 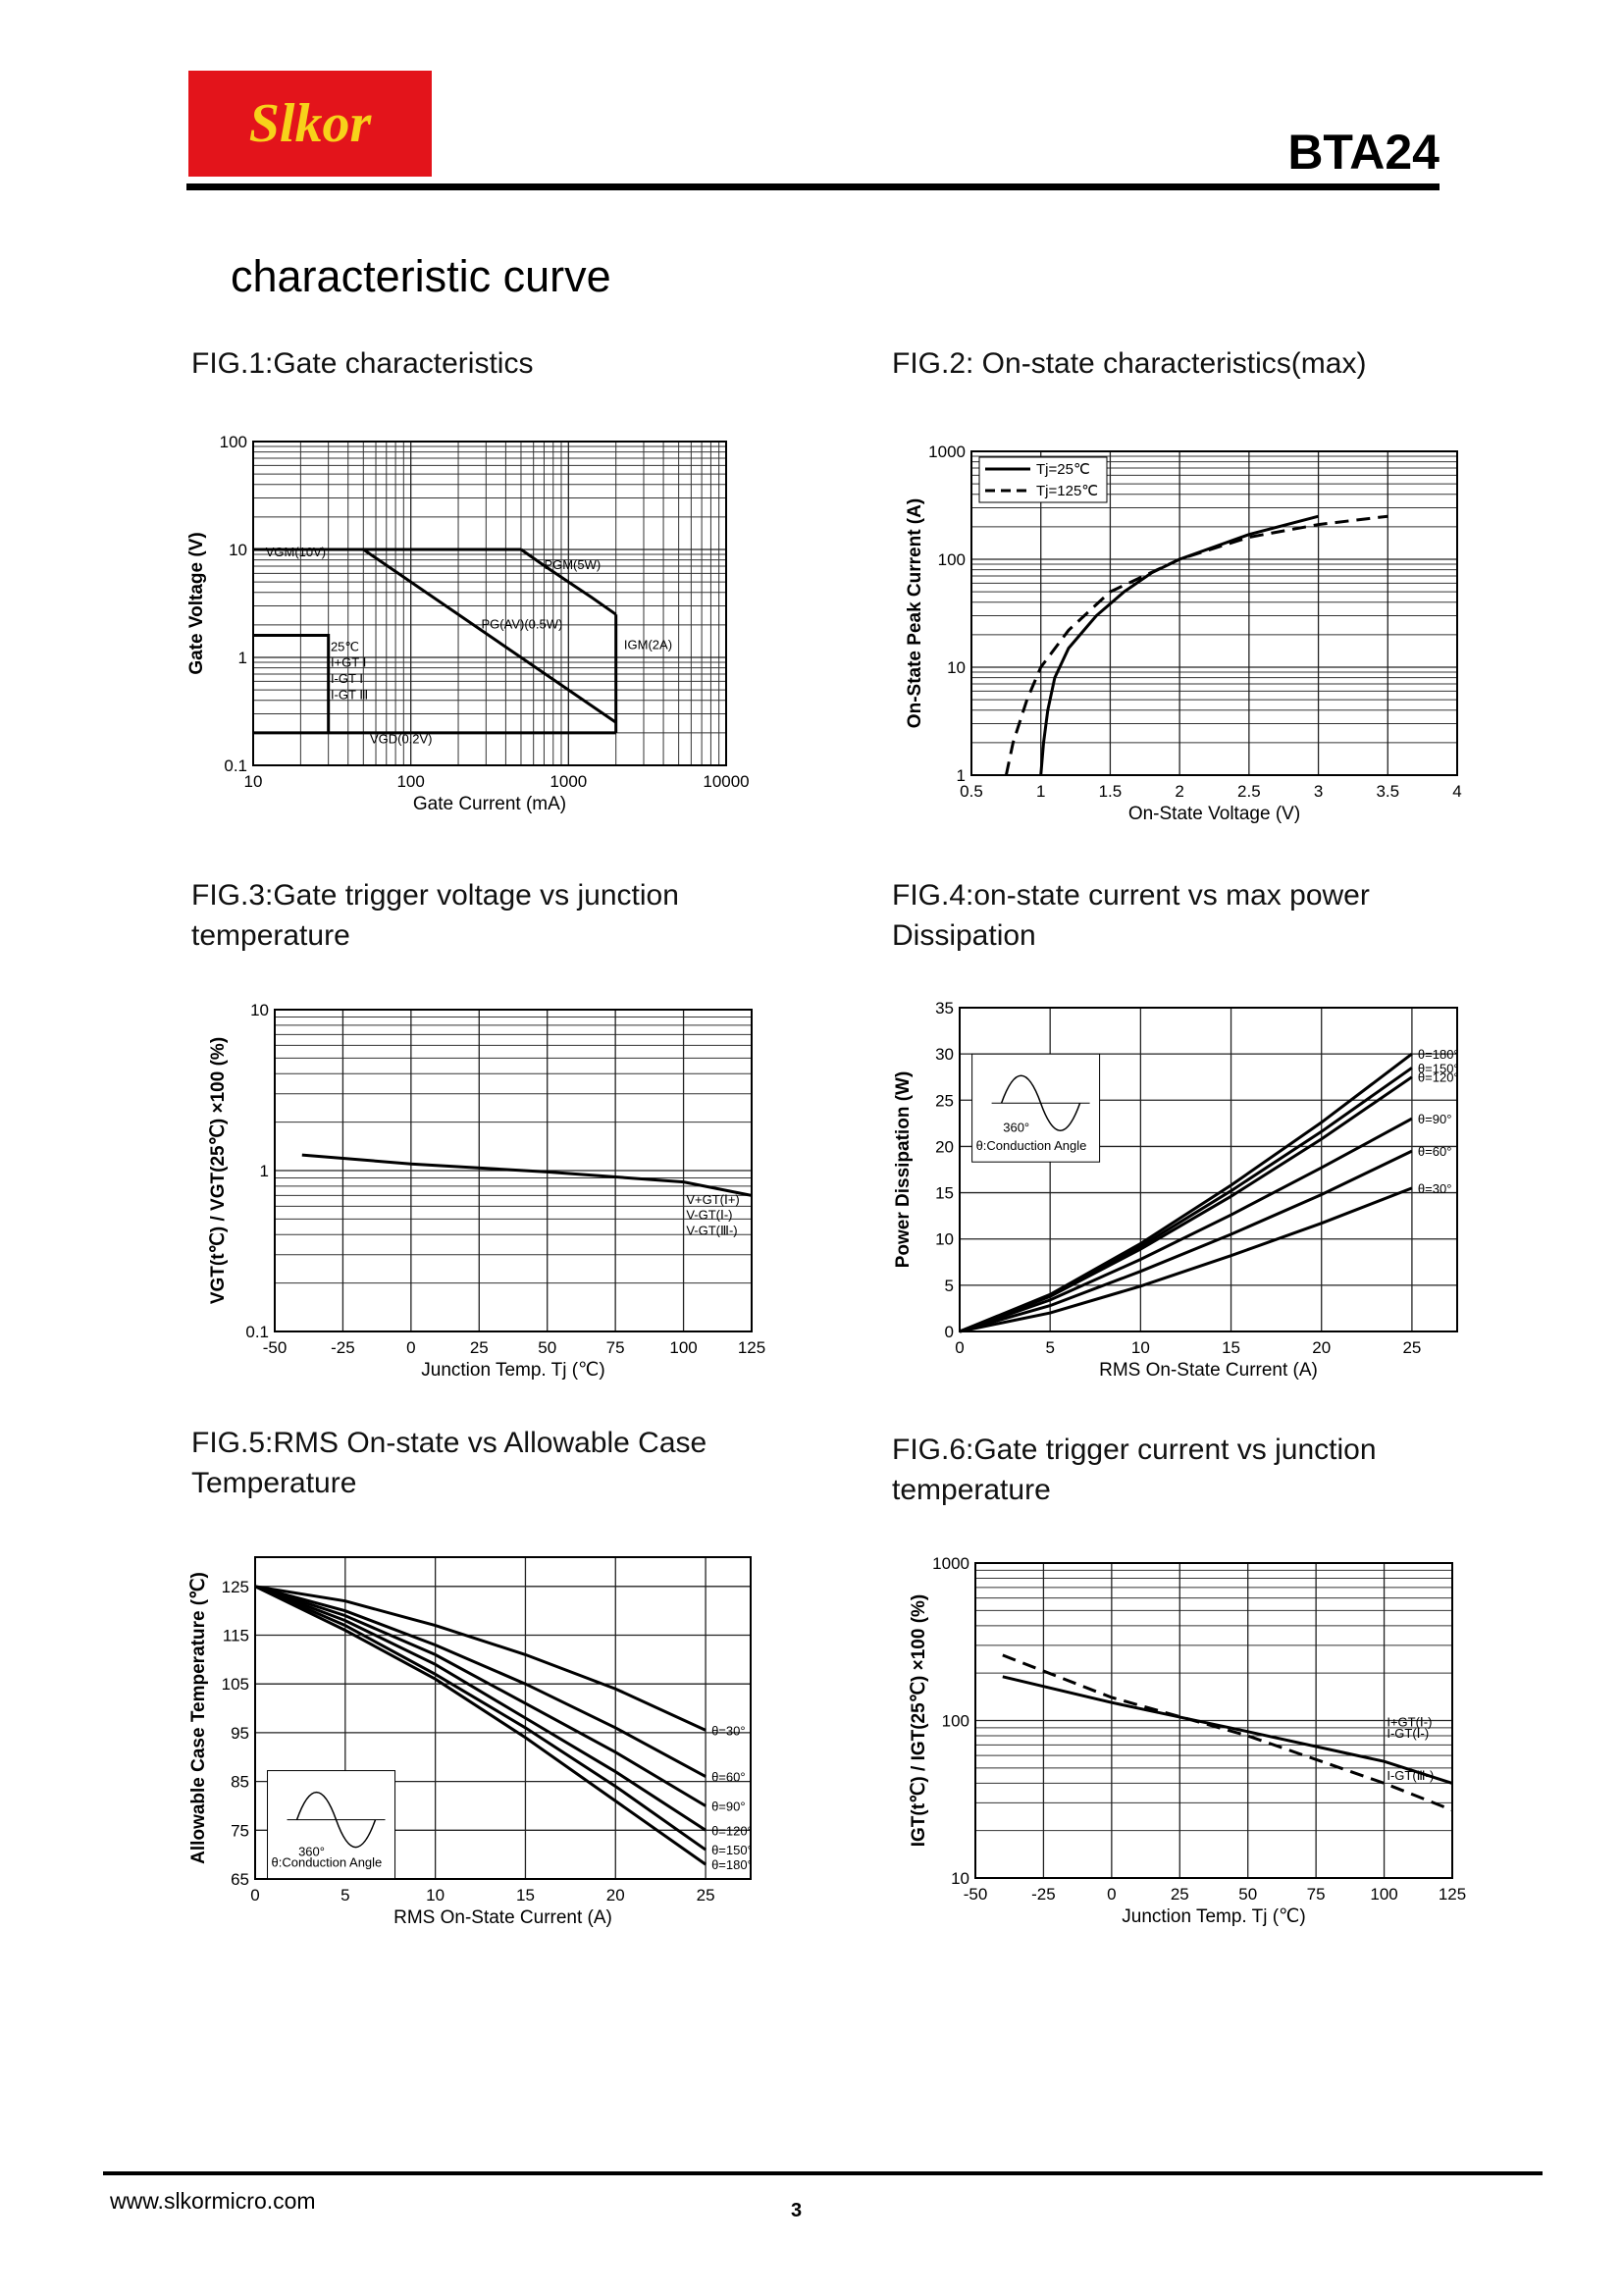 What do you see at coordinates (1438, 1054) in the screenshot?
I see `curve-label: θ=180°` at bounding box center [1438, 1054].